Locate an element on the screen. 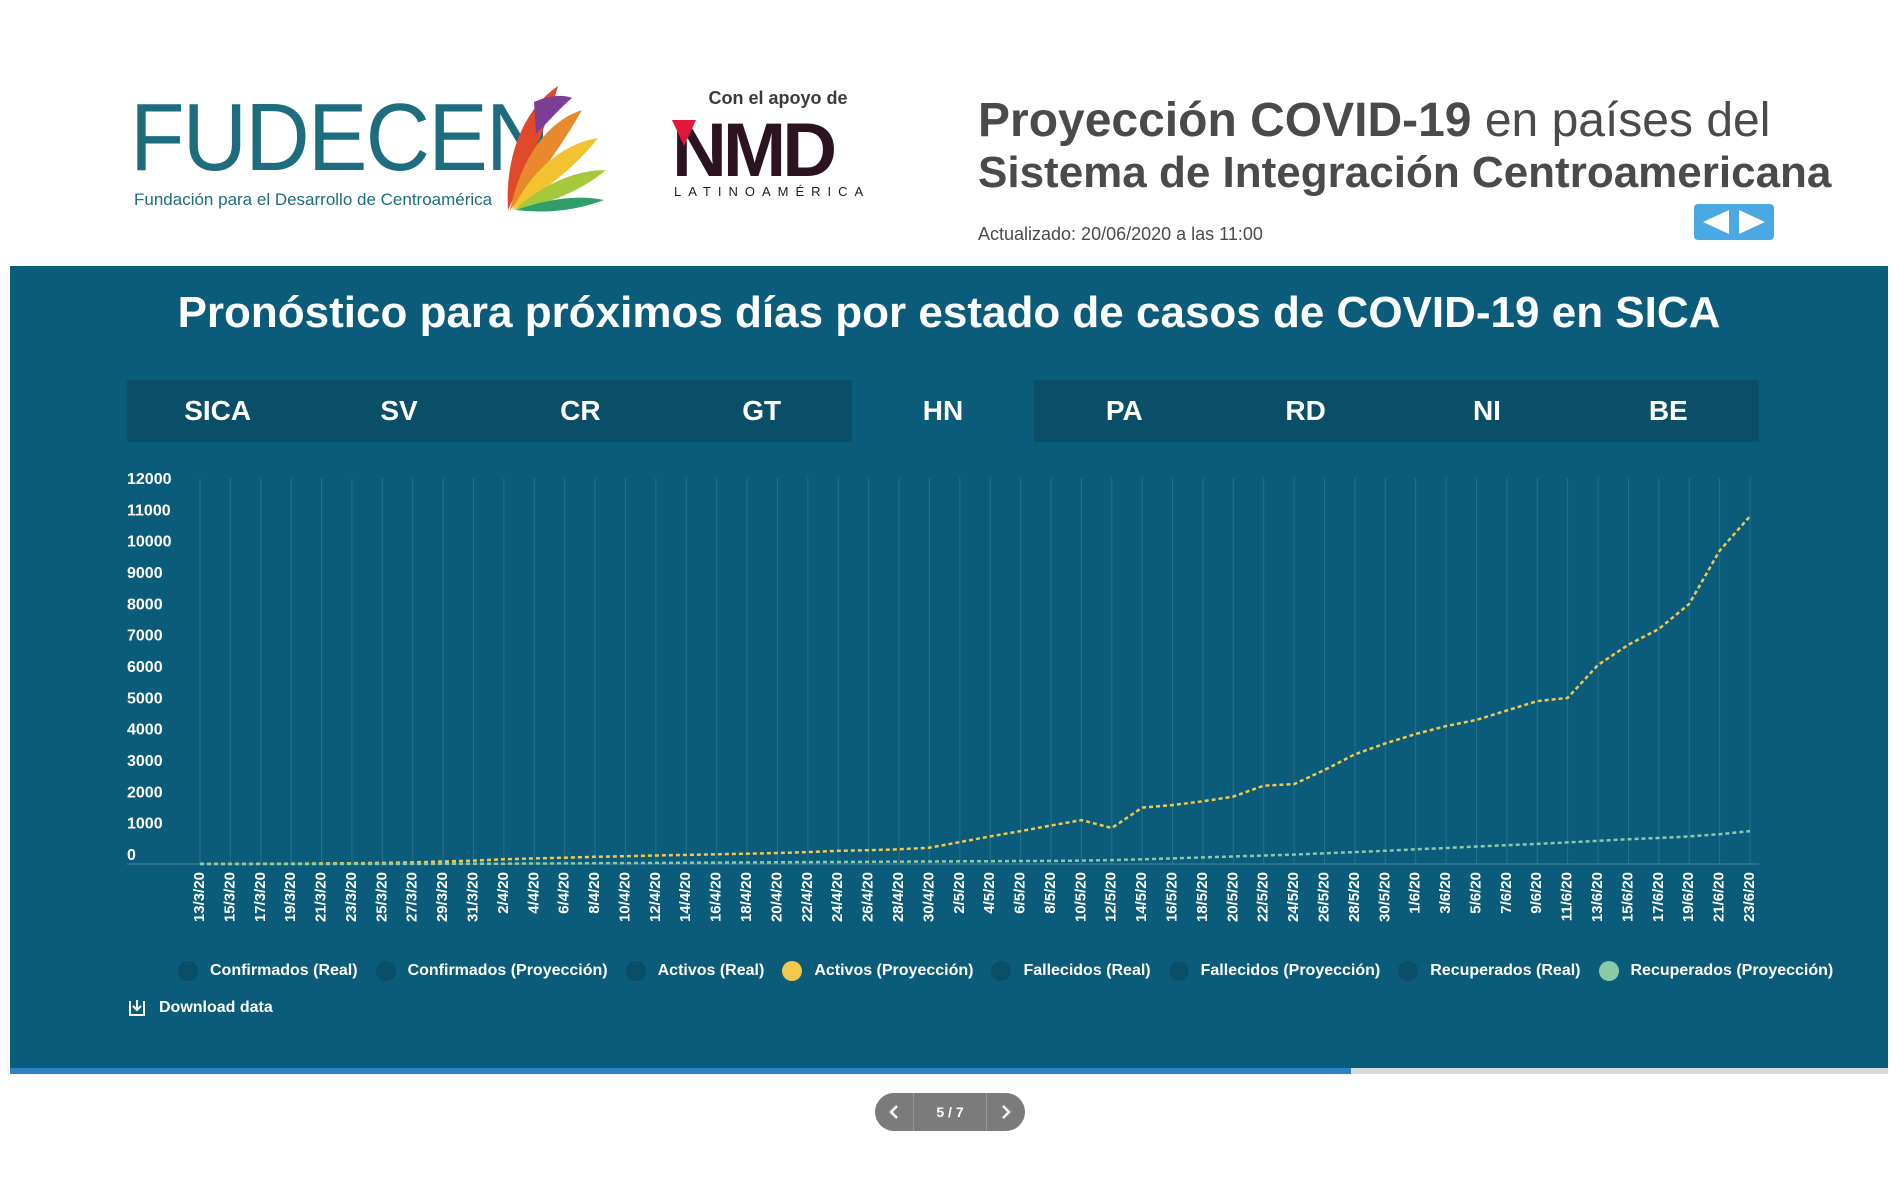  x-tick-label: 14/5/20 is located at coordinates (1141, 897).